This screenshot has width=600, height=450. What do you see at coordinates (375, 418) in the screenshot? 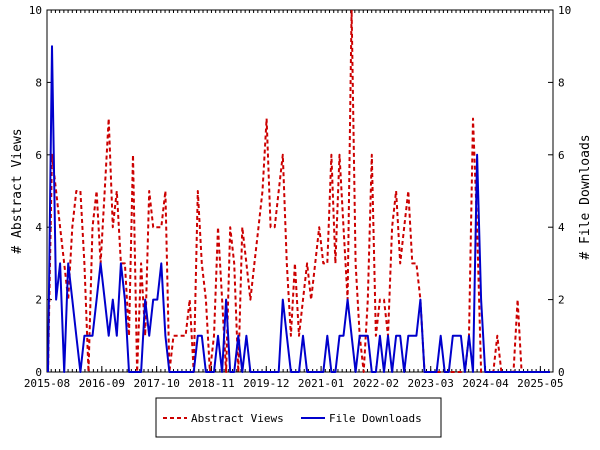
I see `legend-label-file-downloads: File Downloads` at bounding box center [375, 418].